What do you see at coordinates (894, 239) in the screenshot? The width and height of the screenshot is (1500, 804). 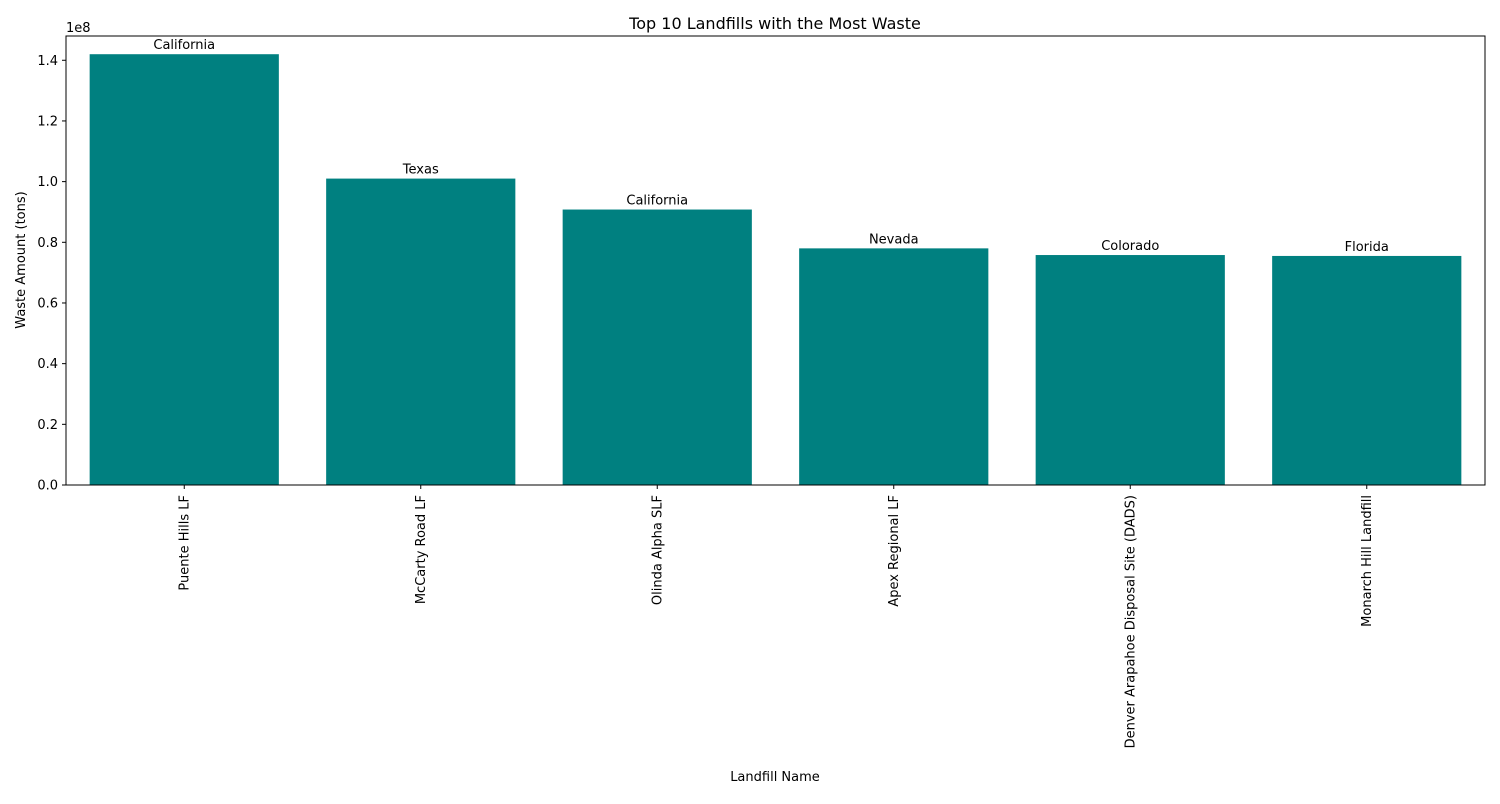 I see `bar-data-label: Nevada` at bounding box center [894, 239].